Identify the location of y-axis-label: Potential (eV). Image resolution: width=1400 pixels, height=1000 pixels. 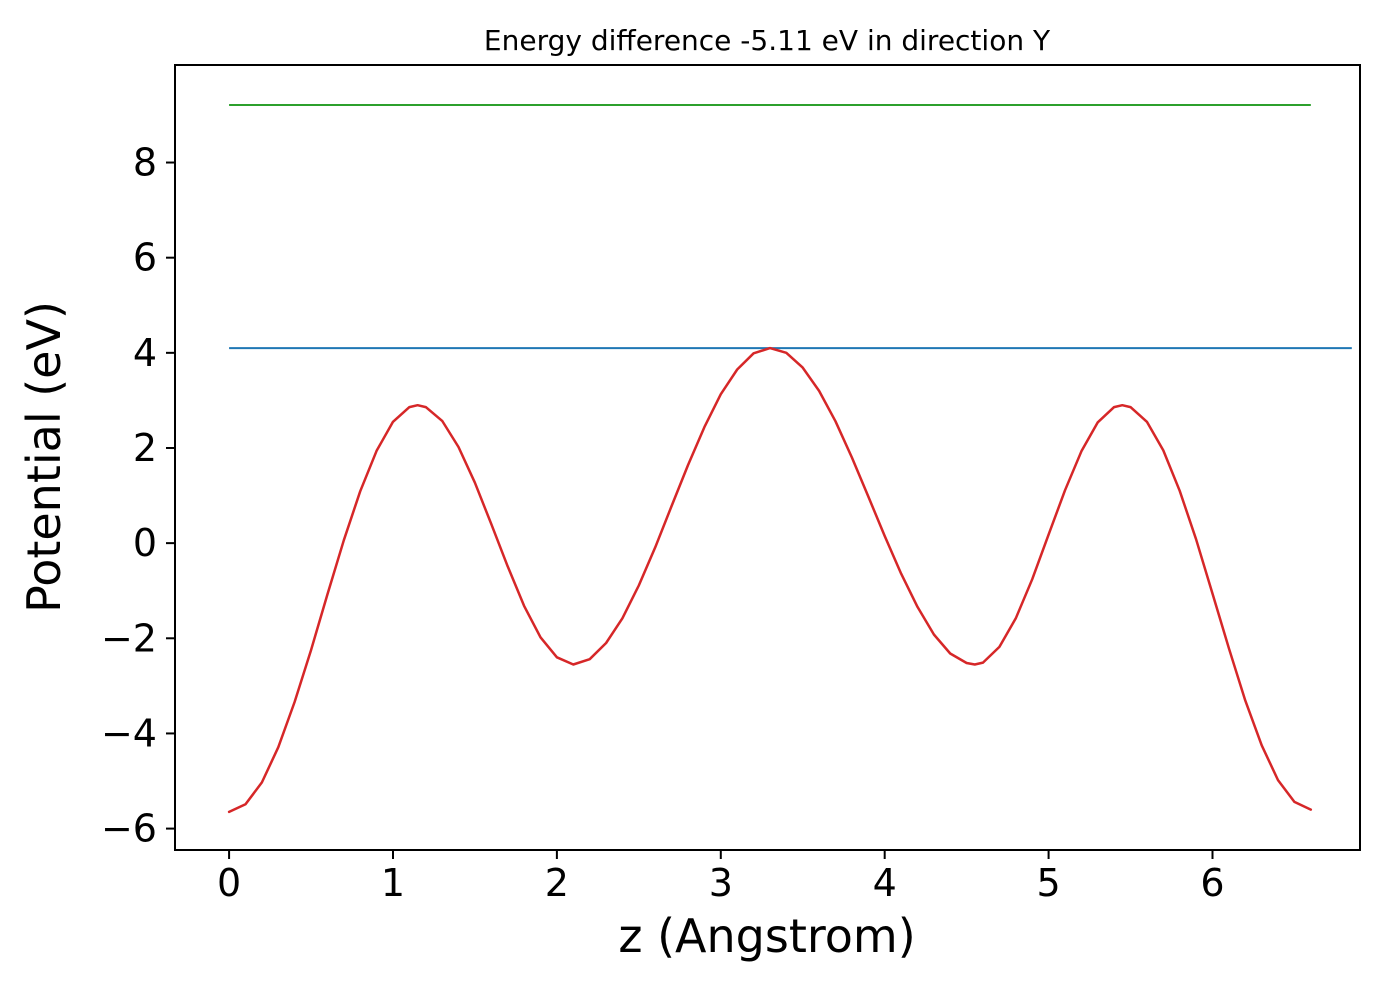
(44, 457).